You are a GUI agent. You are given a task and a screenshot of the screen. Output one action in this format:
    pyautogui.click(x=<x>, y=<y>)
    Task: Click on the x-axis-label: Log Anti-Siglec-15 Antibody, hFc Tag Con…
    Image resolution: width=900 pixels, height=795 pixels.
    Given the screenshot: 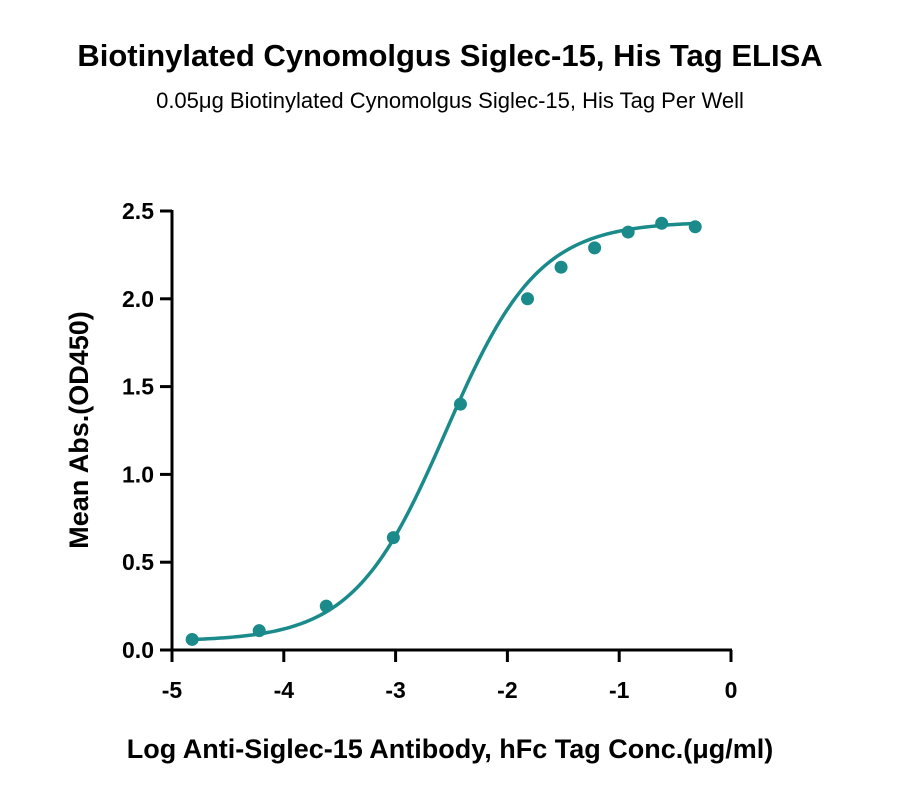 What is the action you would take?
    pyautogui.click(x=450, y=749)
    